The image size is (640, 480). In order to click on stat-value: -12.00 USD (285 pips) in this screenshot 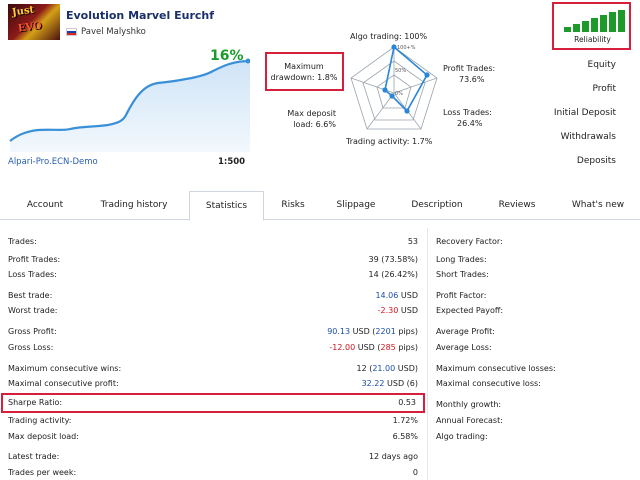, I will do `click(373, 347)`.